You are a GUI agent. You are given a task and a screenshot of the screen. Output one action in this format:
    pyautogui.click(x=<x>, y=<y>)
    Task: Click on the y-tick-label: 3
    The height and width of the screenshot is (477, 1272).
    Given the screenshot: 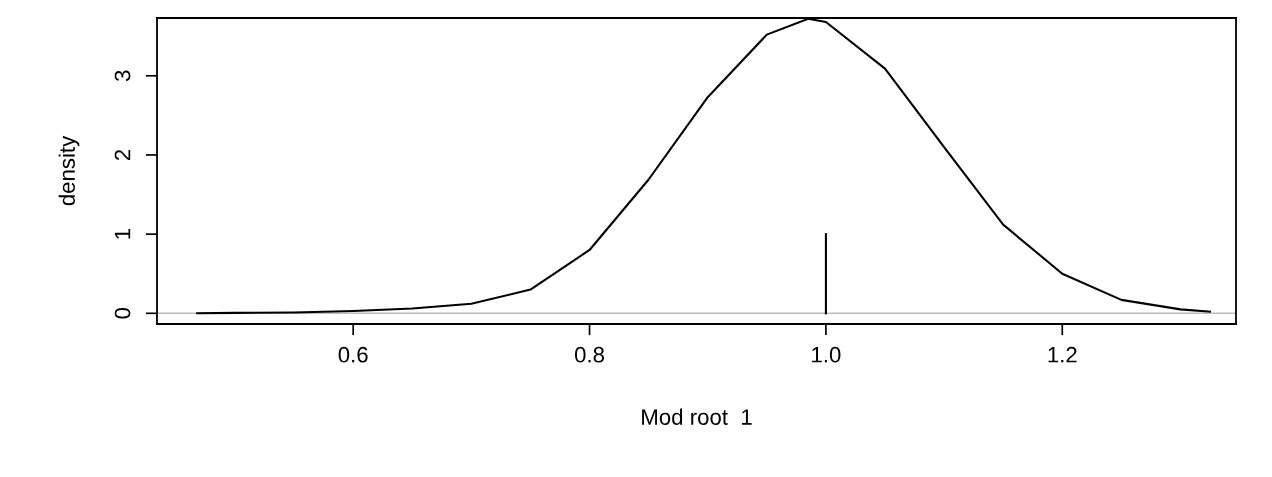 What is the action you would take?
    pyautogui.click(x=122, y=76)
    